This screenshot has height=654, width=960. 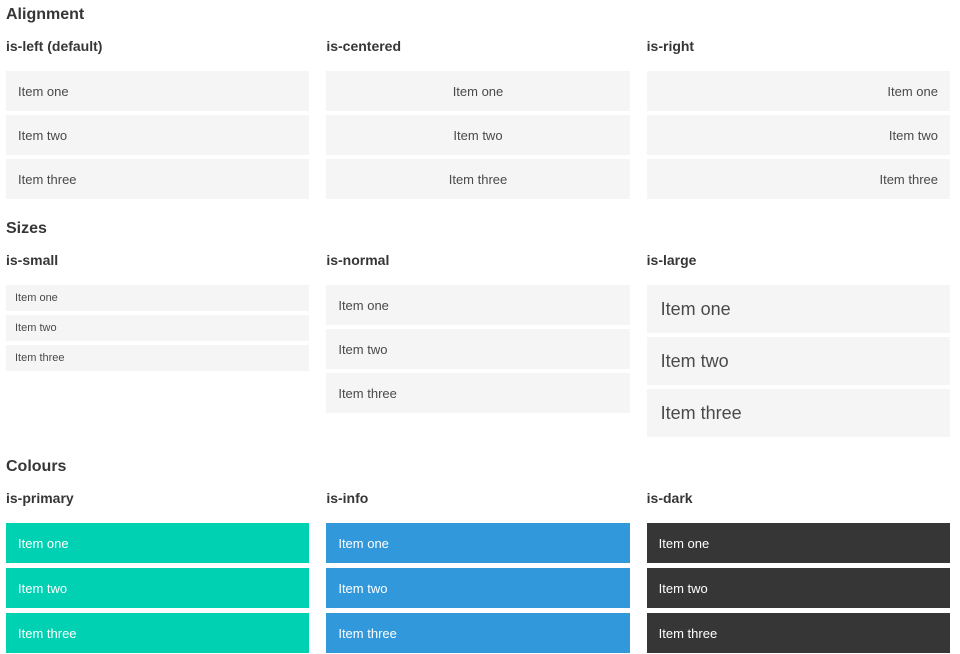 I want to click on group-is-dark: is-dark Item one Item two Item three, so click(x=798, y=571).